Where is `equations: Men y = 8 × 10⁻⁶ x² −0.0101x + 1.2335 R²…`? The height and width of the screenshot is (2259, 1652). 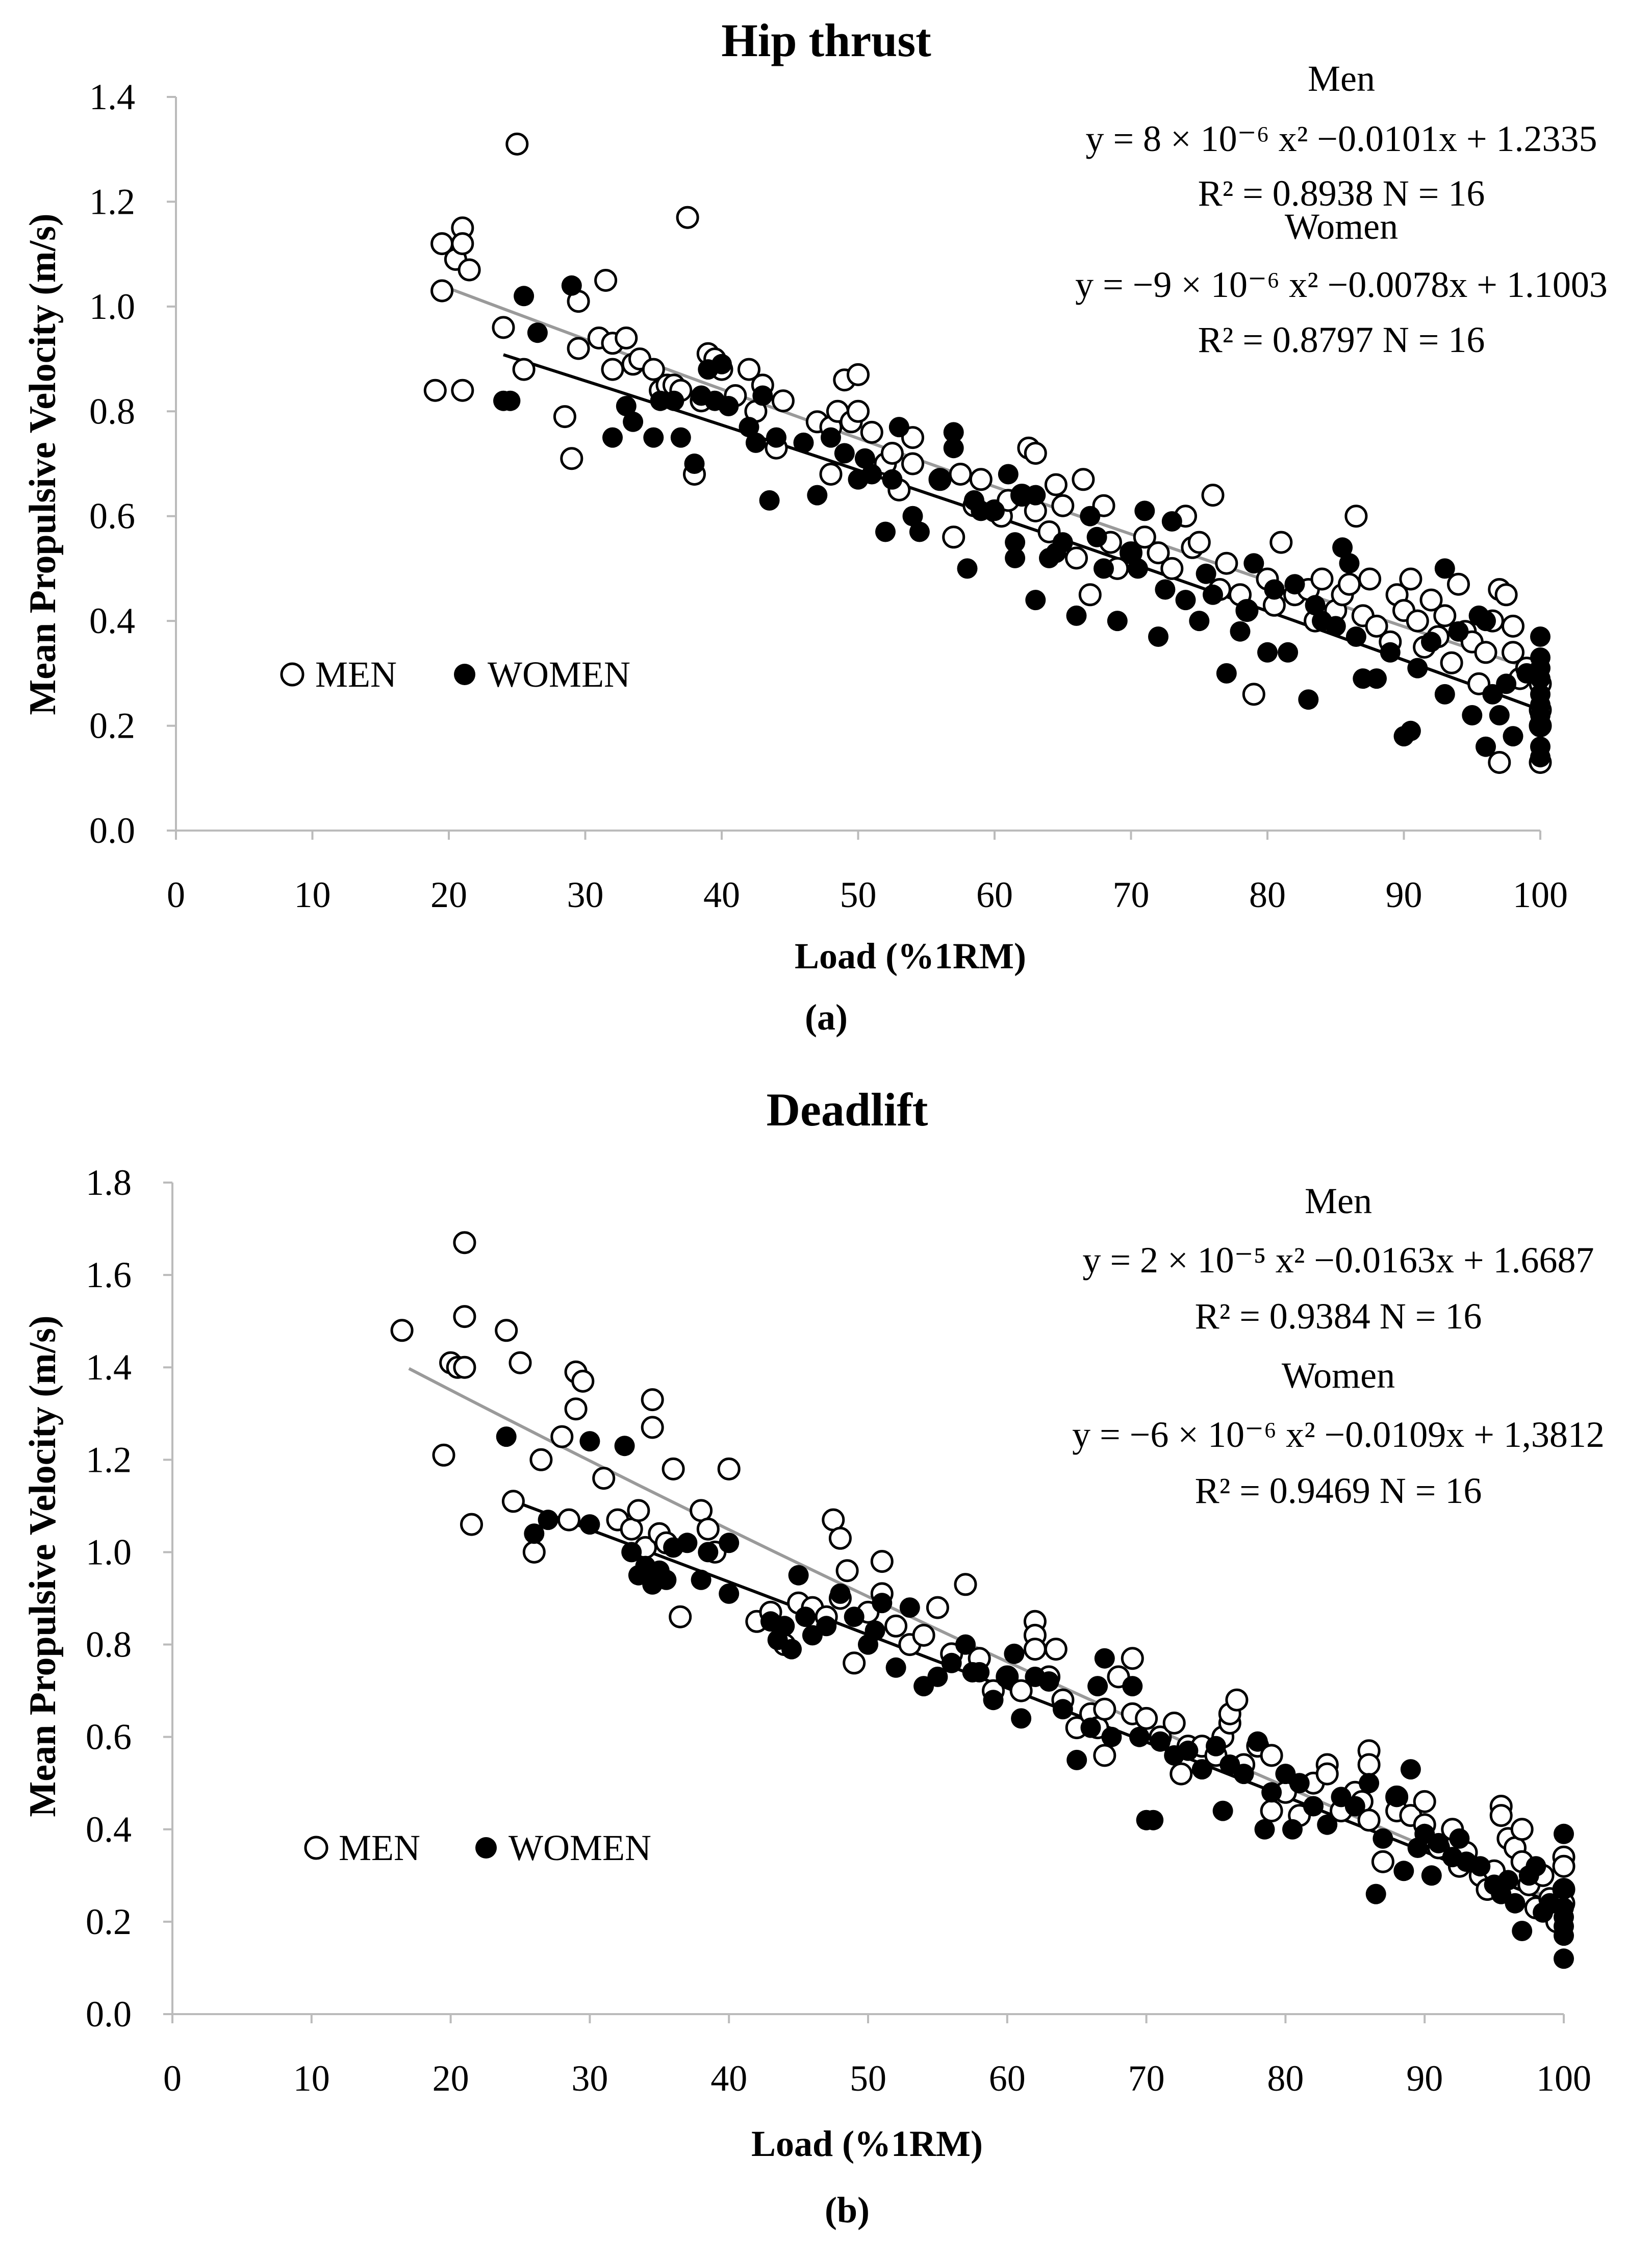
equations: Men y = 8 × 10⁻⁶ x² −0.0101x + 1.2335 R²… is located at coordinates (1342, 209).